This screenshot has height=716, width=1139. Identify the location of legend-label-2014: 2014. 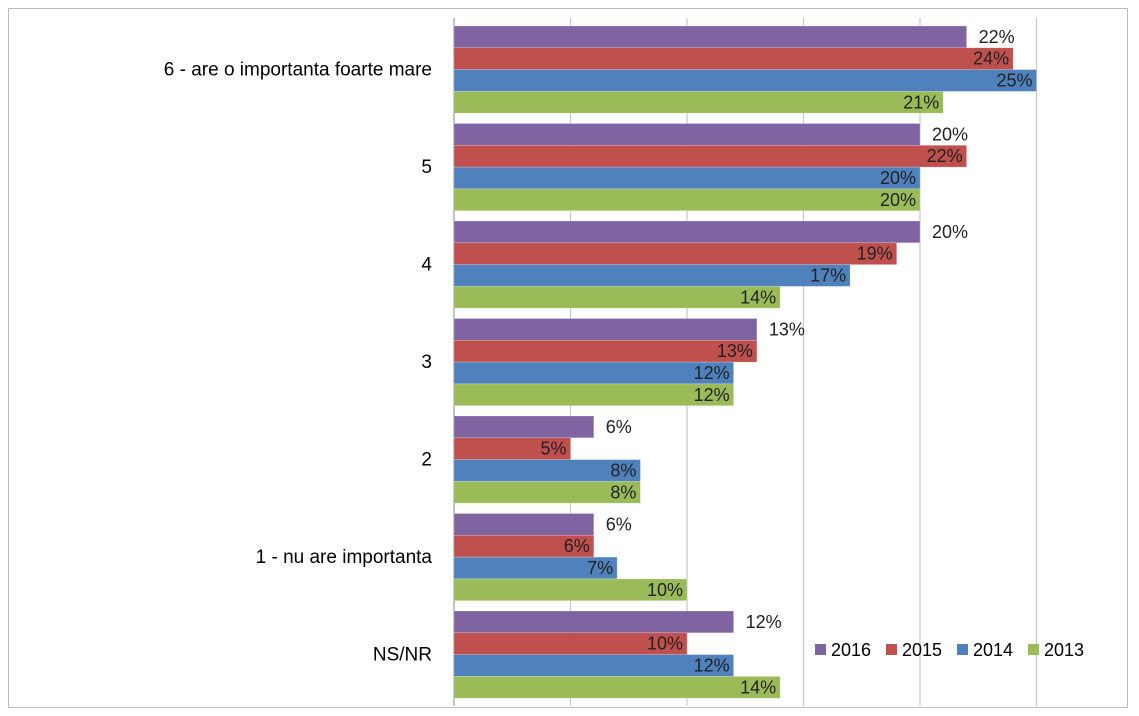
(993, 650).